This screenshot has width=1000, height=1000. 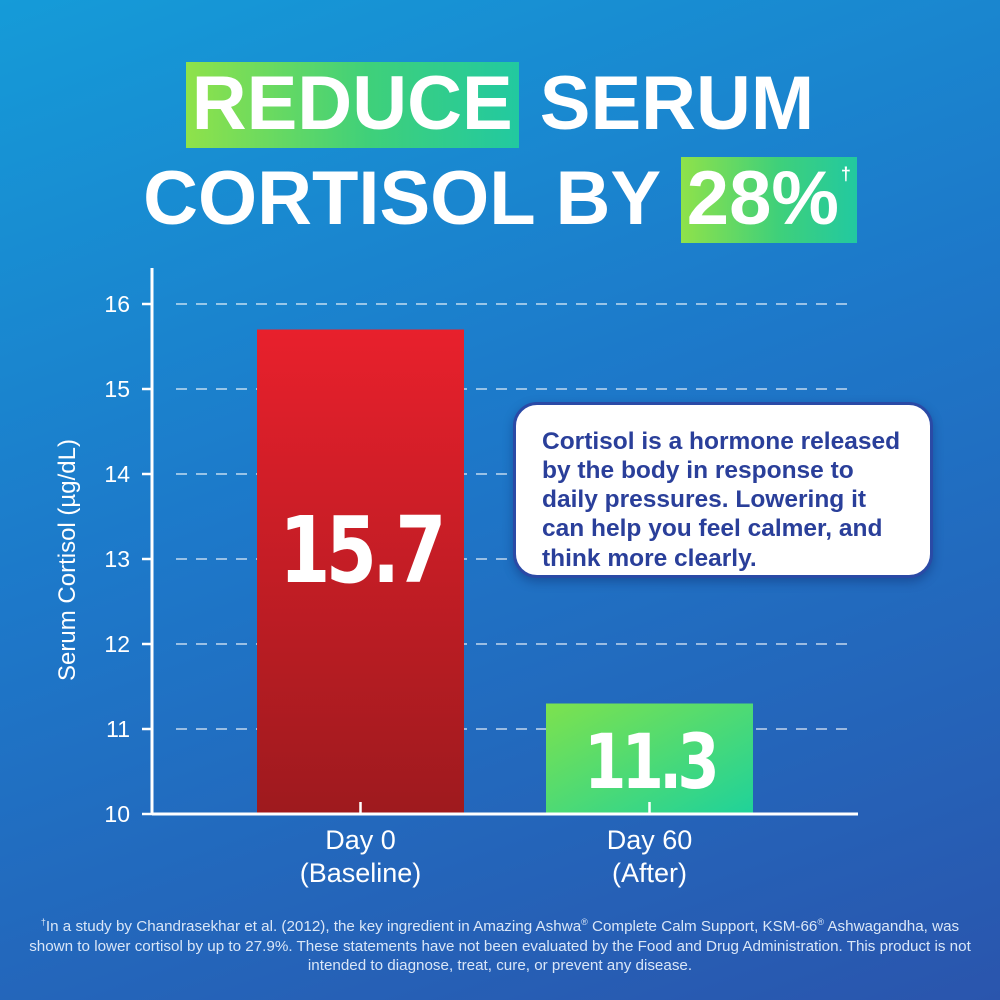 I want to click on headline-line-1: REDUCE SERUM, so click(x=500, y=105).